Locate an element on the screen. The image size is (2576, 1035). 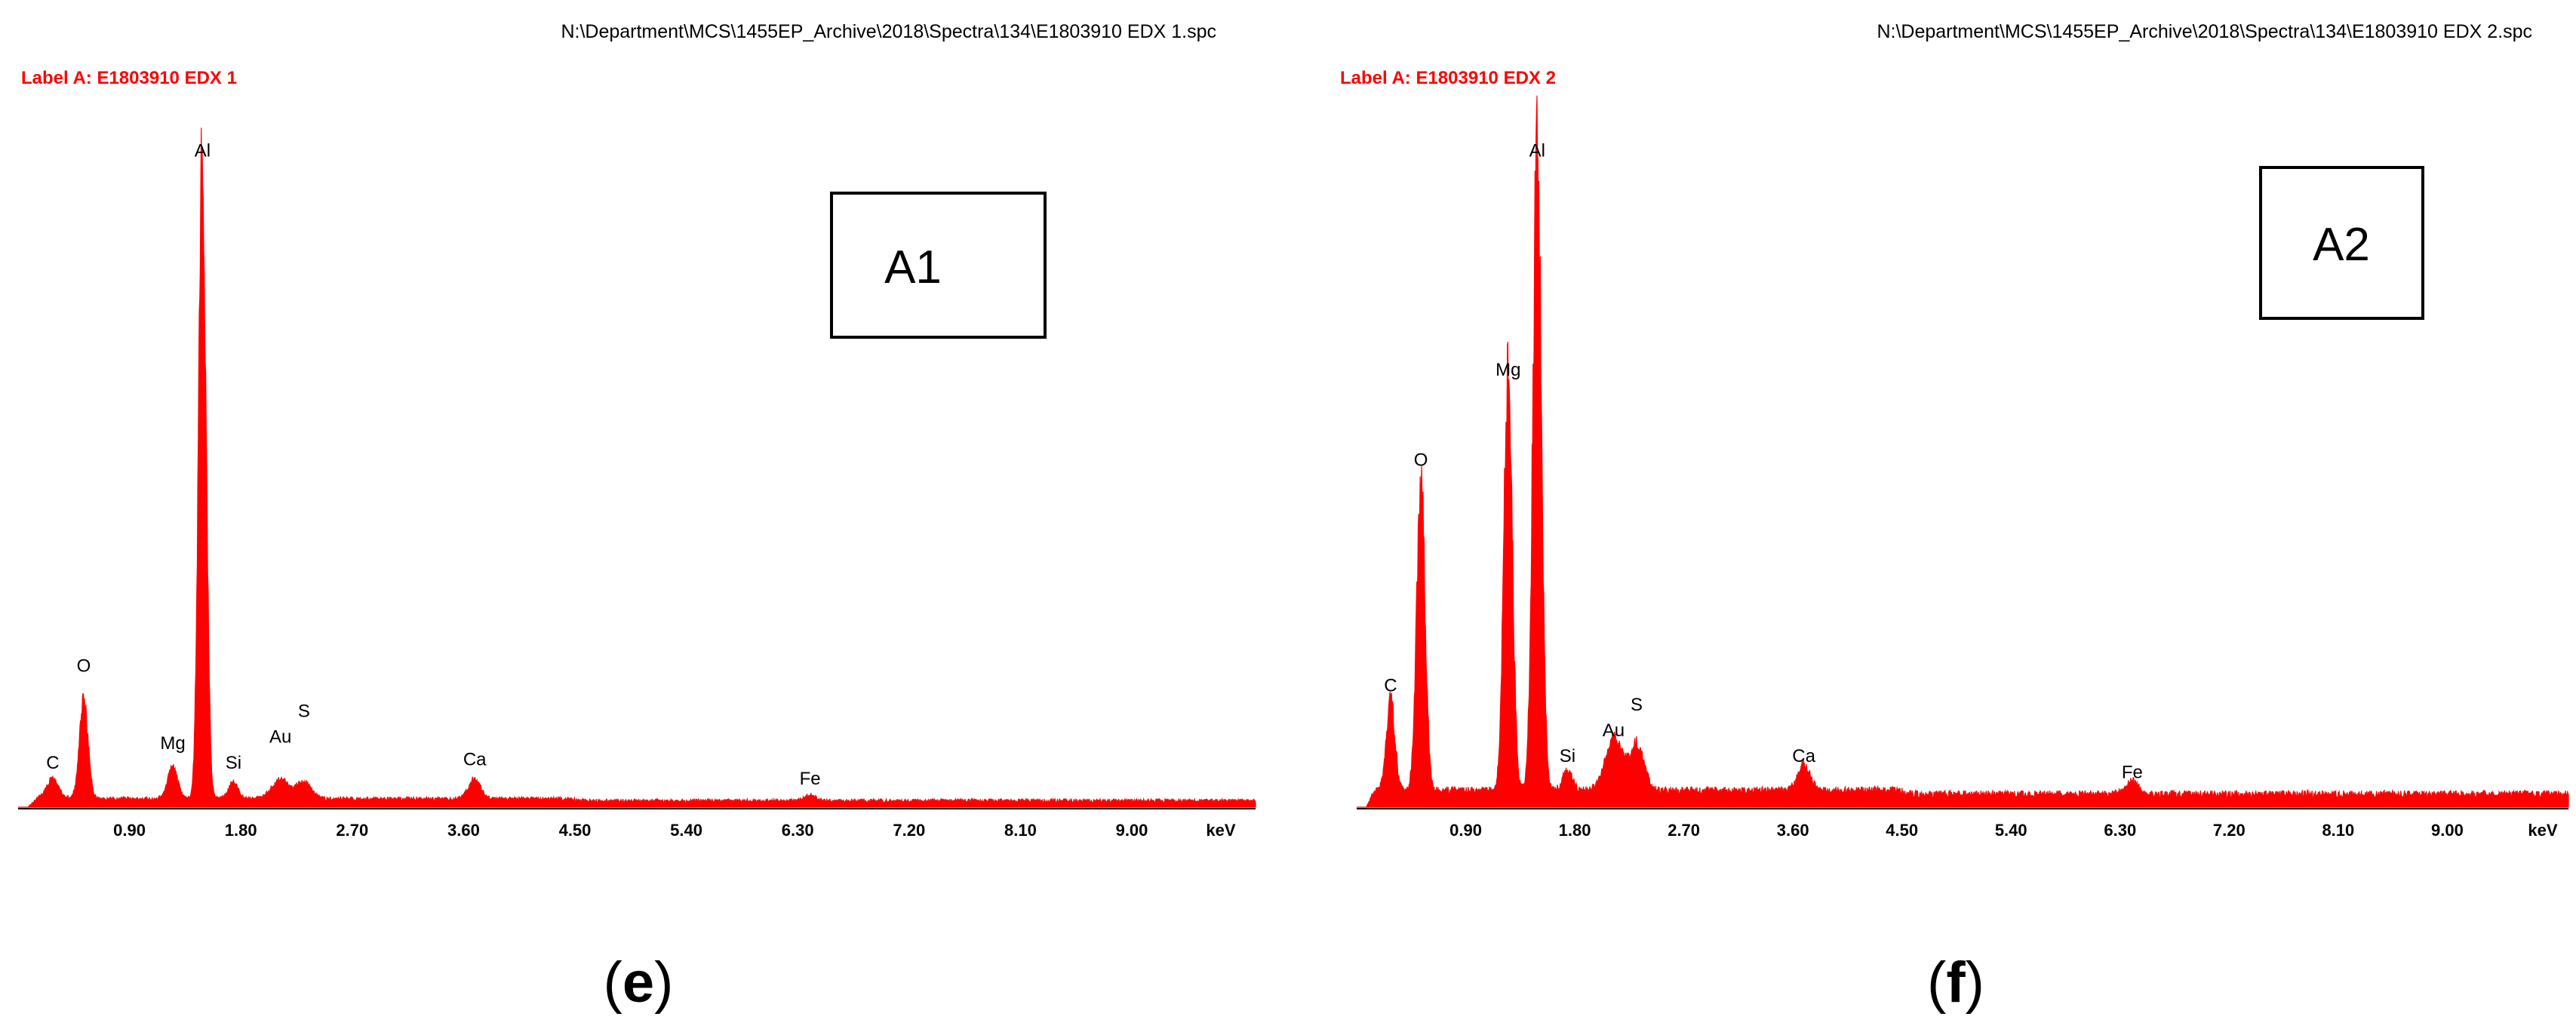
annotation-box-label: A1 is located at coordinates (913, 267).